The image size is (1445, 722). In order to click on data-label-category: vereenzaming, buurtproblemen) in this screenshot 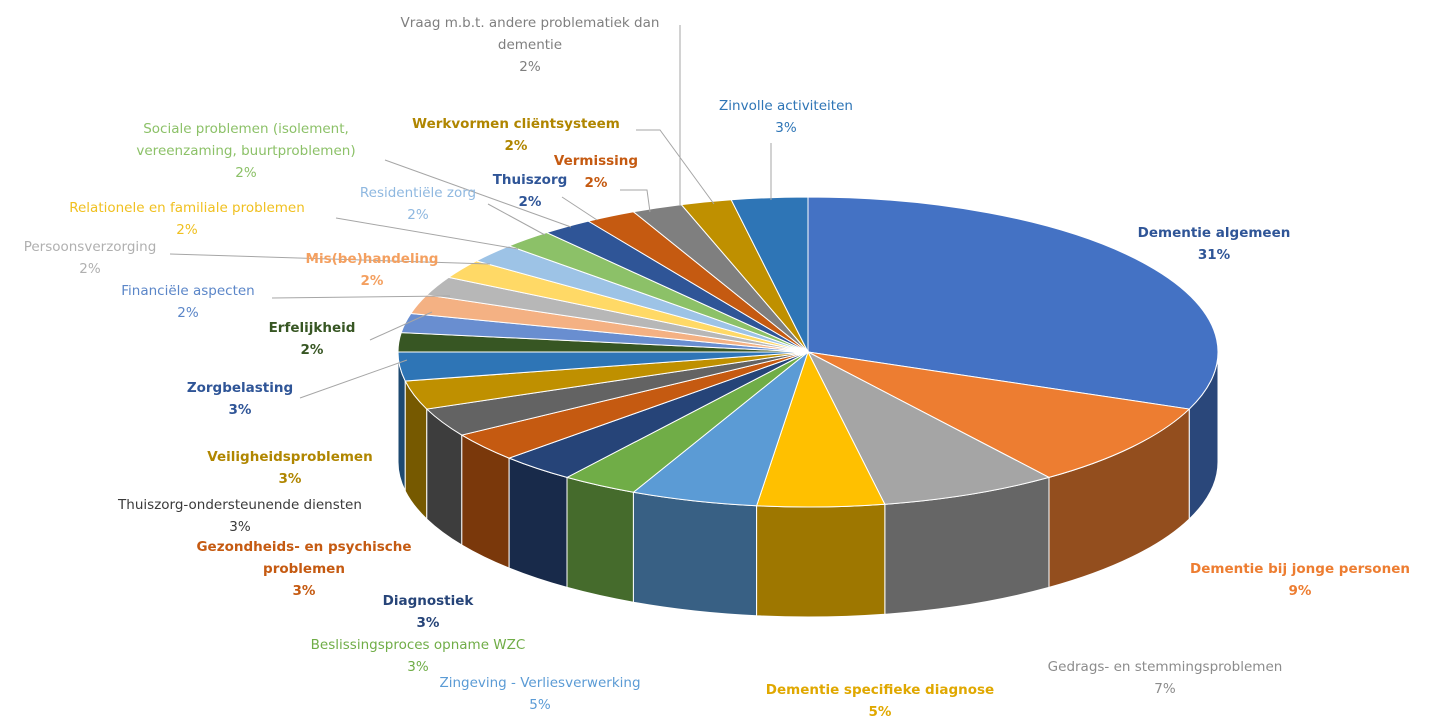, I will do `click(245, 151)`.